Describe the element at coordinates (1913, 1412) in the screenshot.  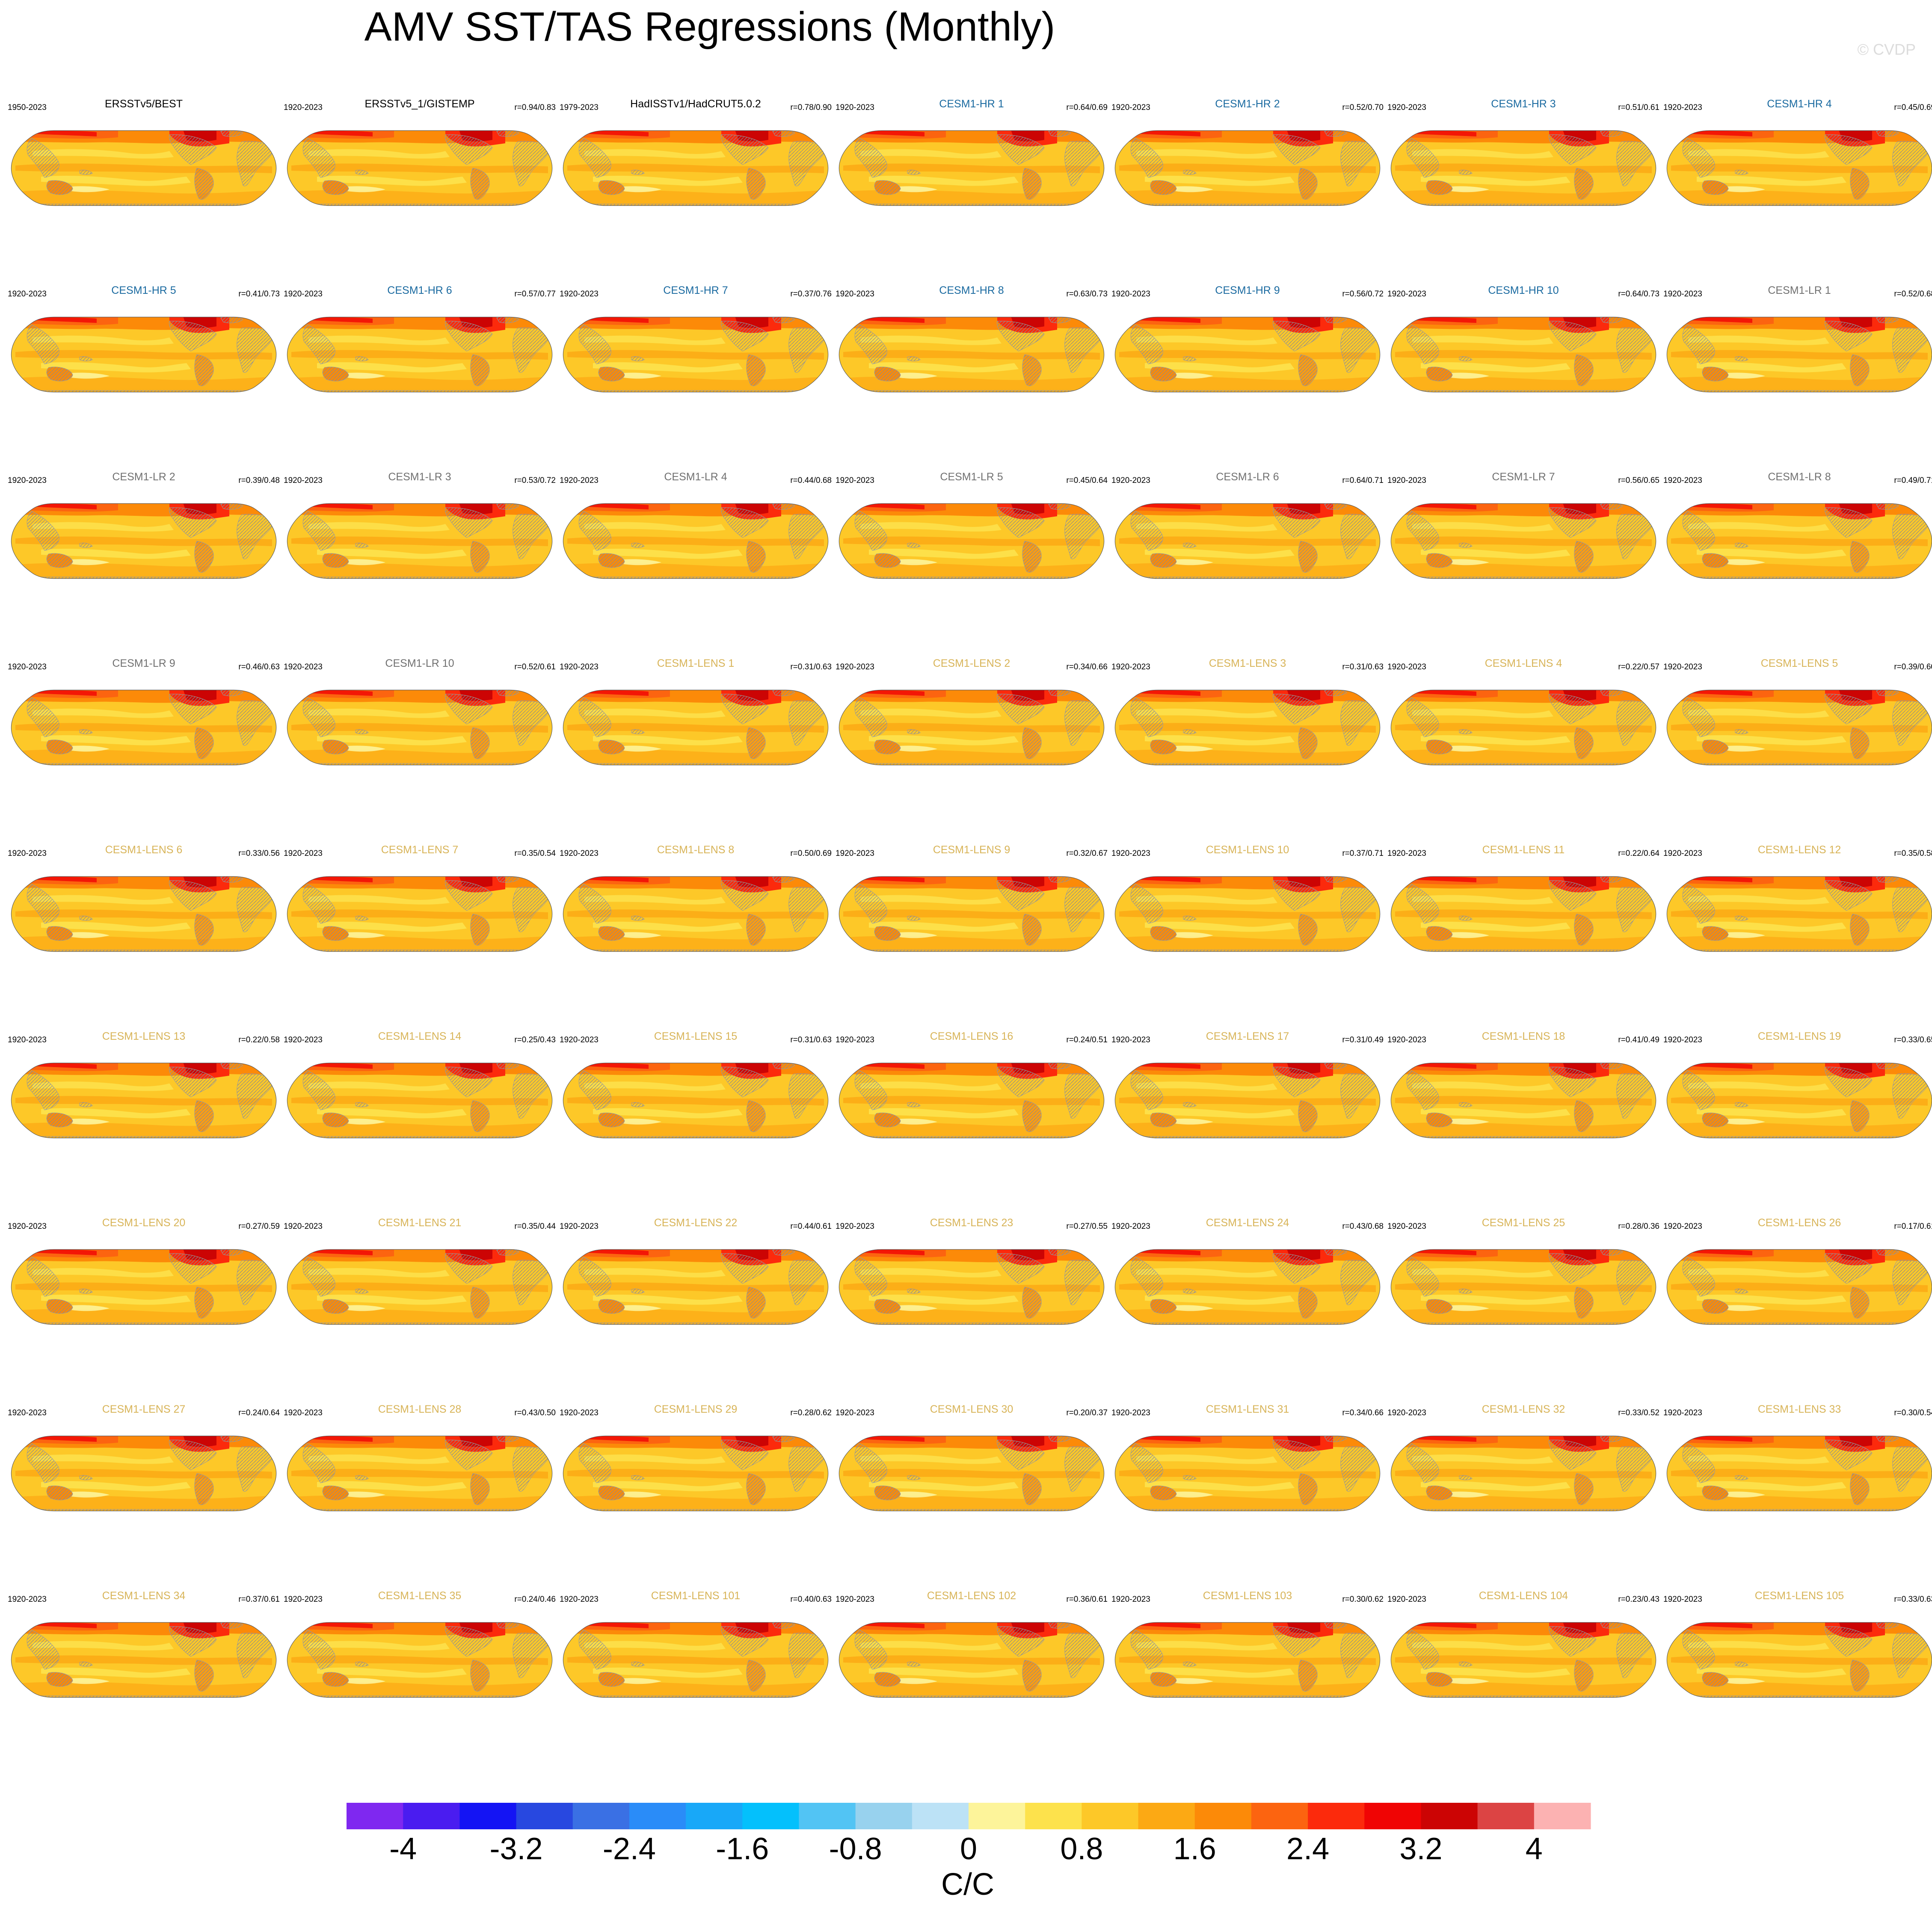
I see `panel-correlation: r=0.30/0.54` at that location.